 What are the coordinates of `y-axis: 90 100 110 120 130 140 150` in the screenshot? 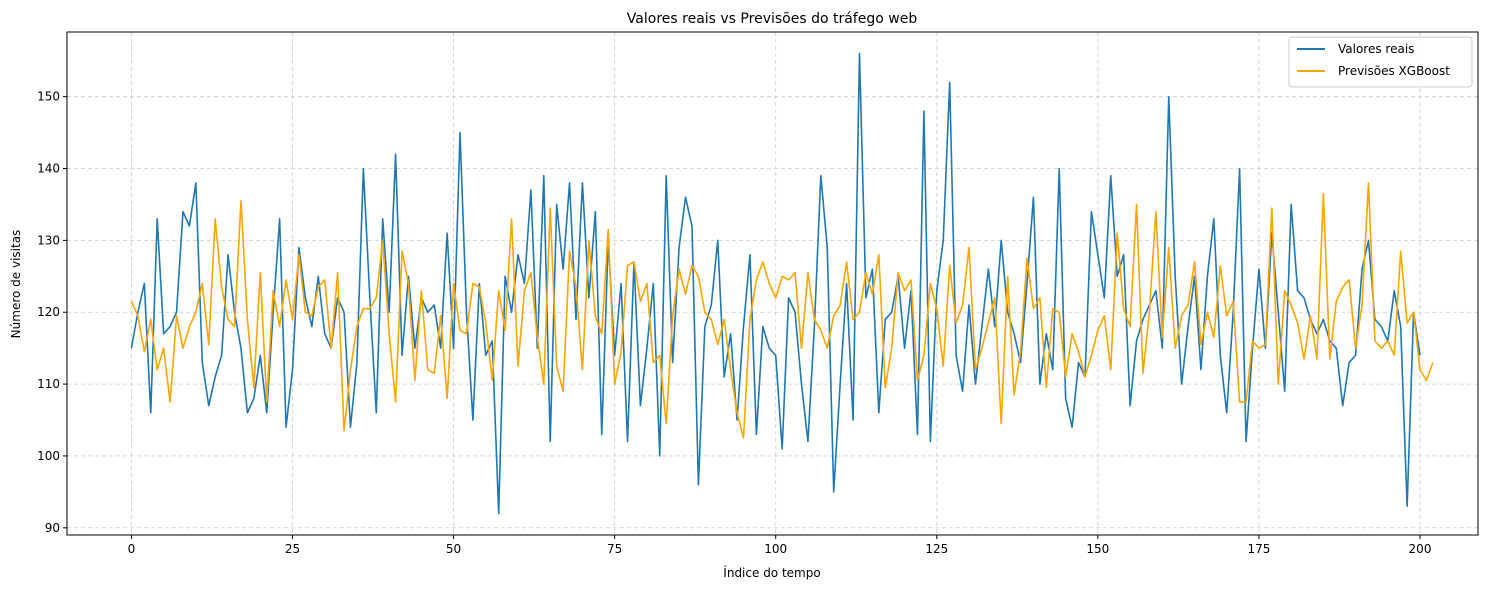 It's located at (52, 312).